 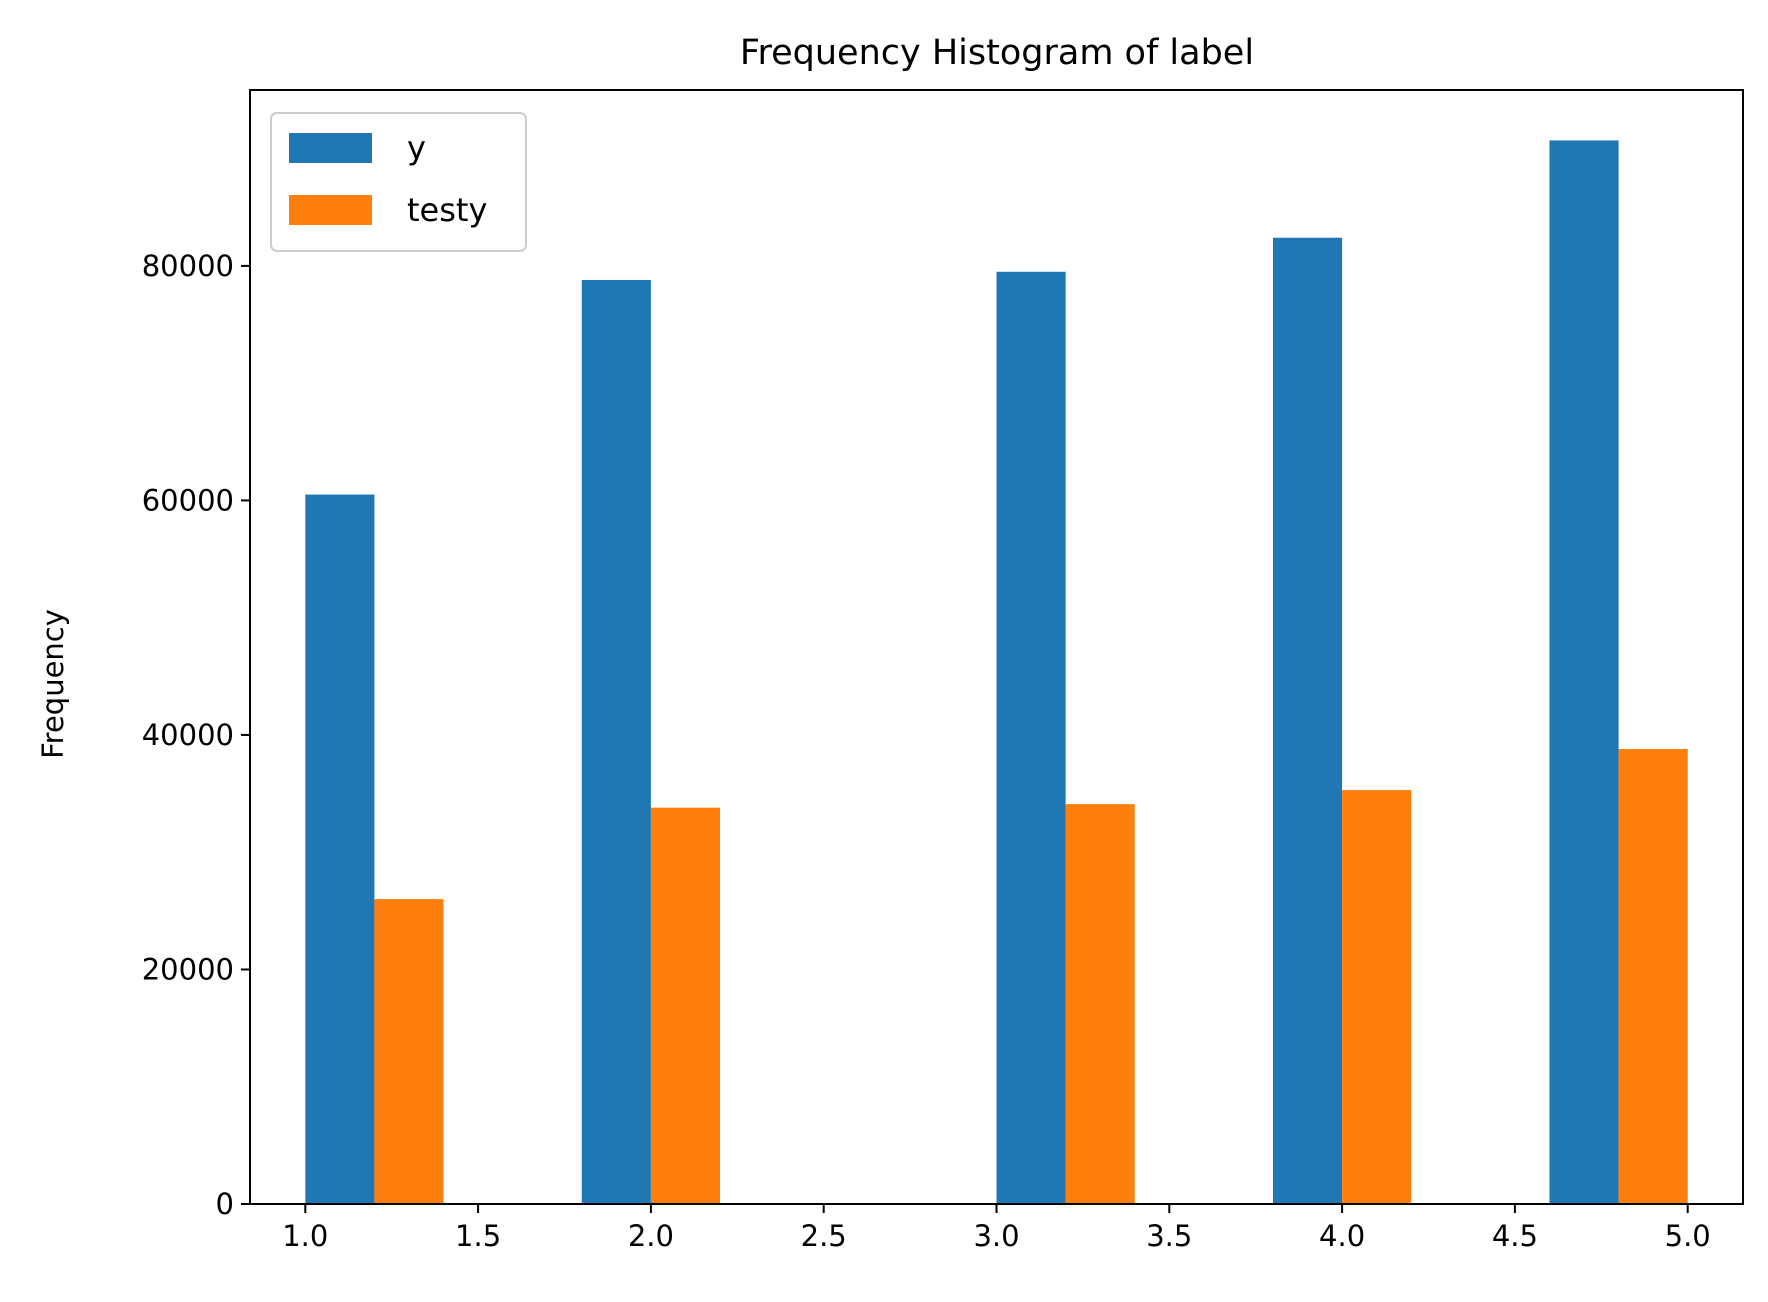 What do you see at coordinates (225, 1204) in the screenshot?
I see `y-tick-label: 0` at bounding box center [225, 1204].